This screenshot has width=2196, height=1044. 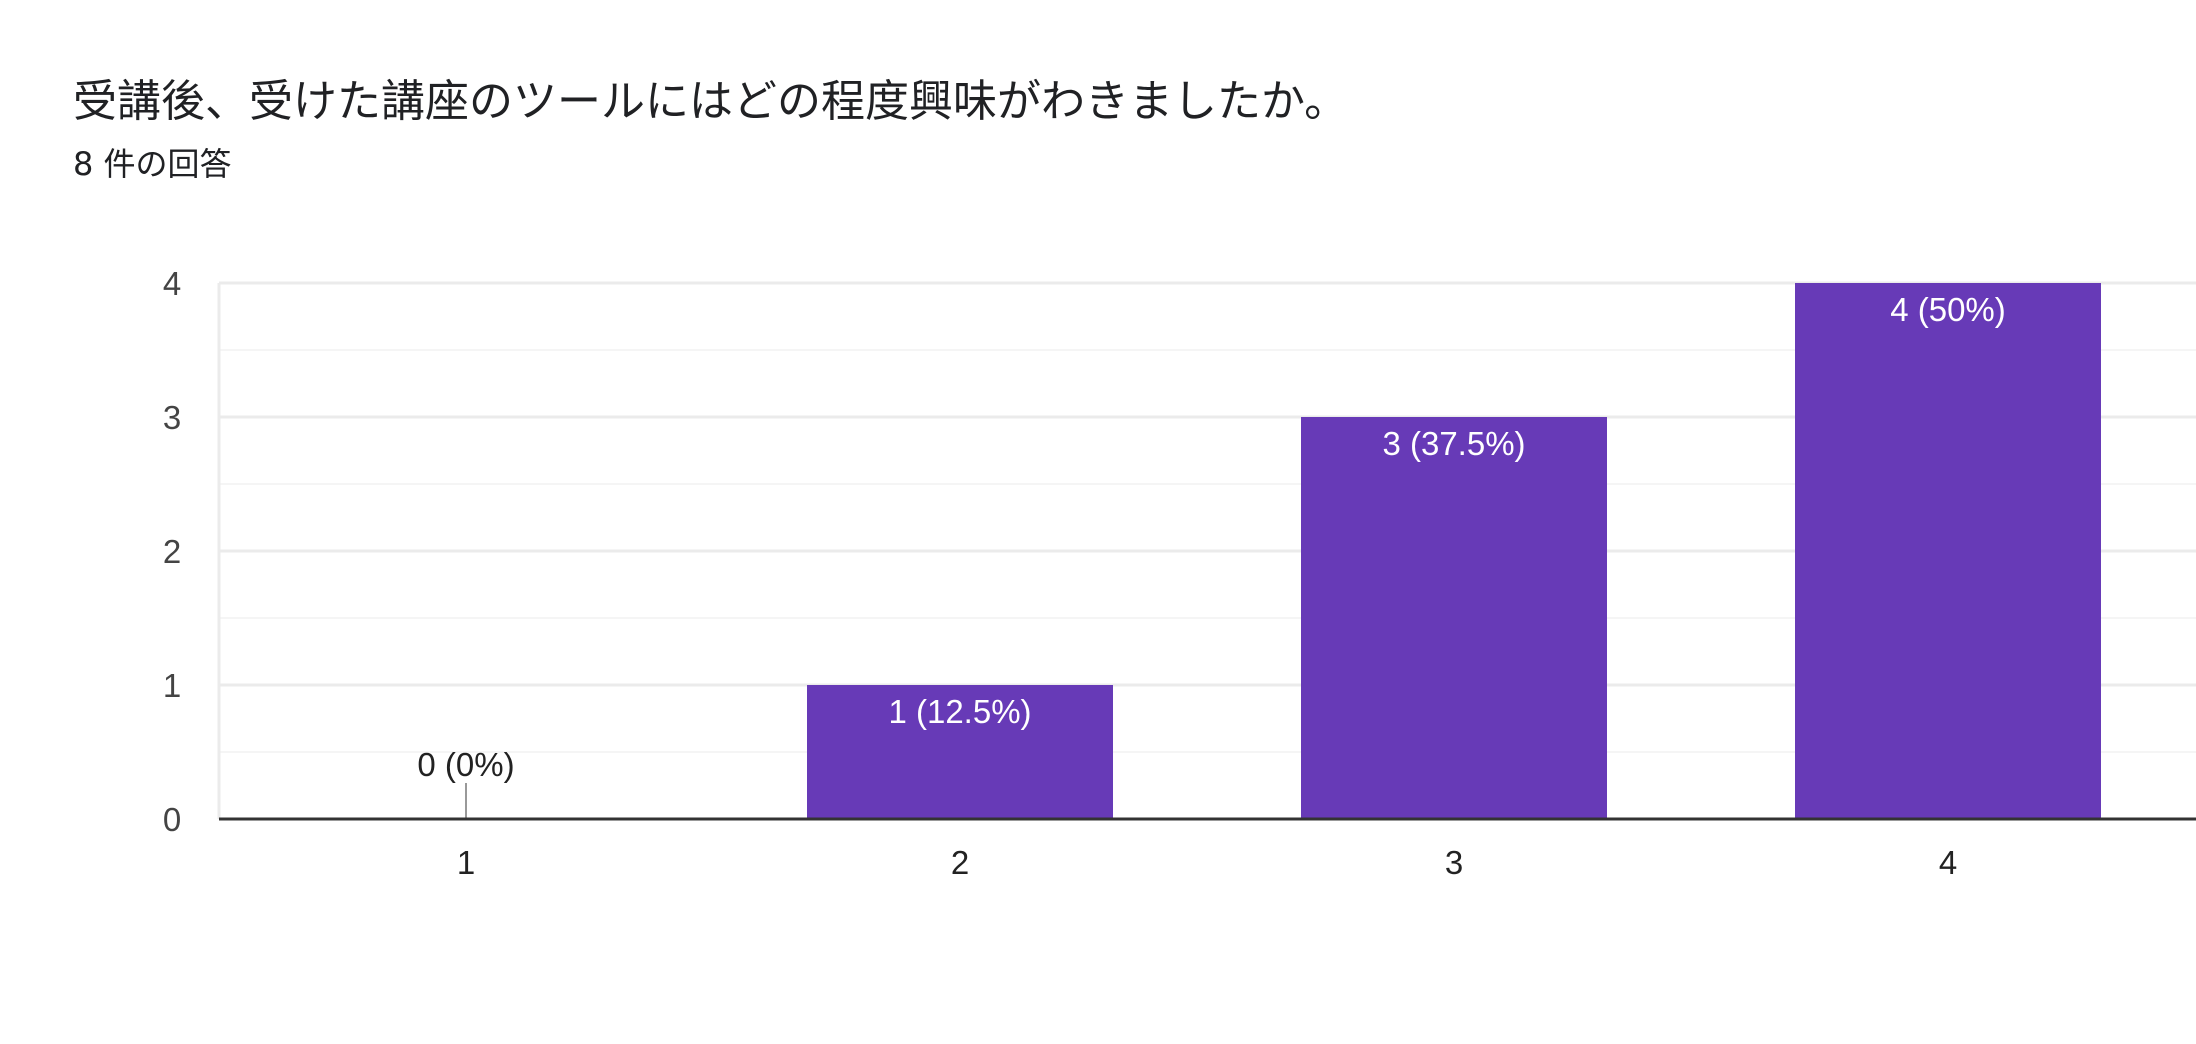 I want to click on response-count: 8 件の回答, so click(x=152, y=164).